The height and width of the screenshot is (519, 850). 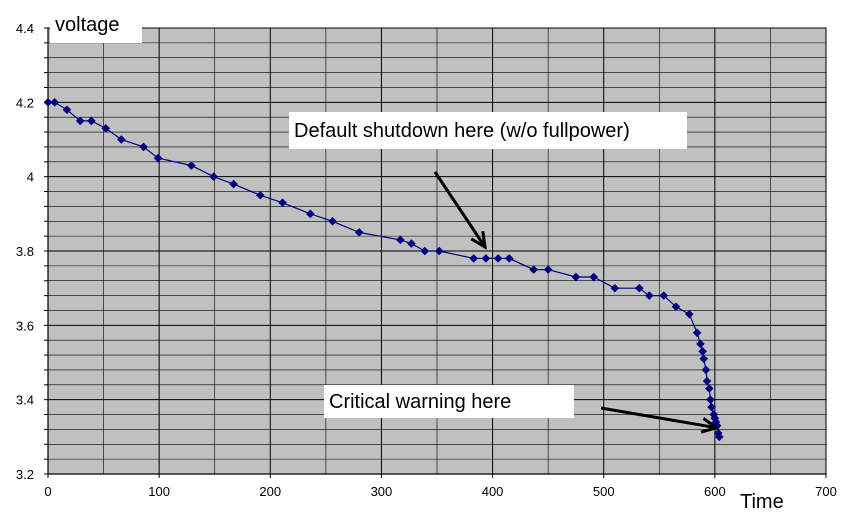 What do you see at coordinates (87, 25) in the screenshot?
I see `ylabel: voltage` at bounding box center [87, 25].